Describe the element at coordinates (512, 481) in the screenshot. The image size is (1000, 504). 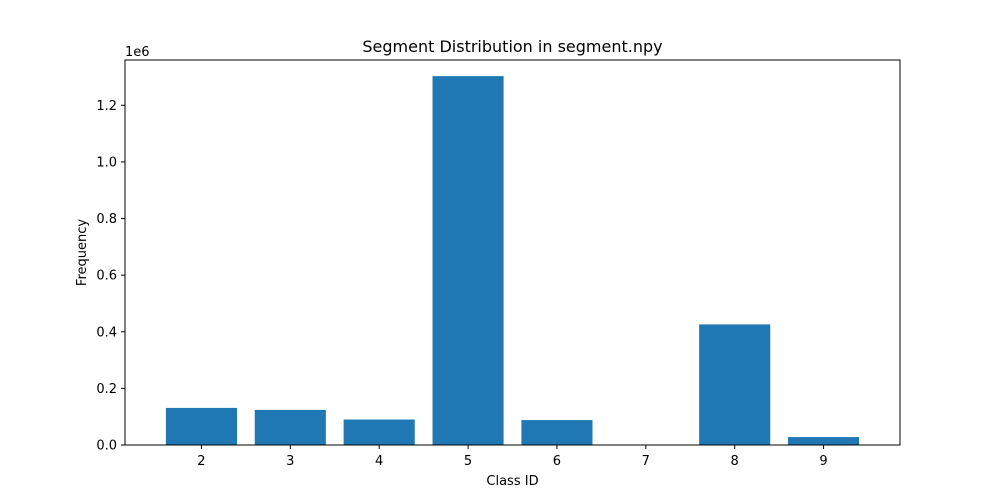
I see `x-axis-label: Class ID` at that location.